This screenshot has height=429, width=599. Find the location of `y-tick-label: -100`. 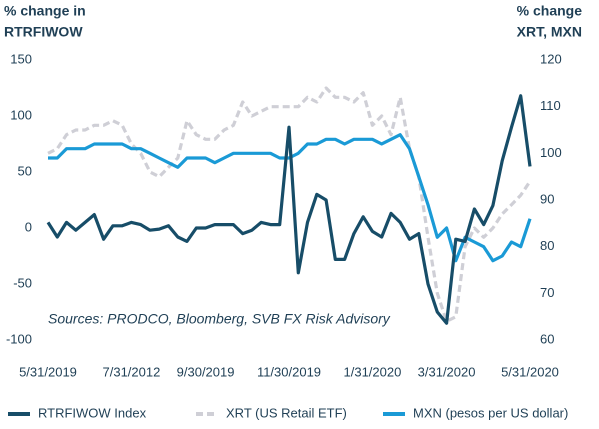

y-tick-label: -100 is located at coordinates (19, 338).